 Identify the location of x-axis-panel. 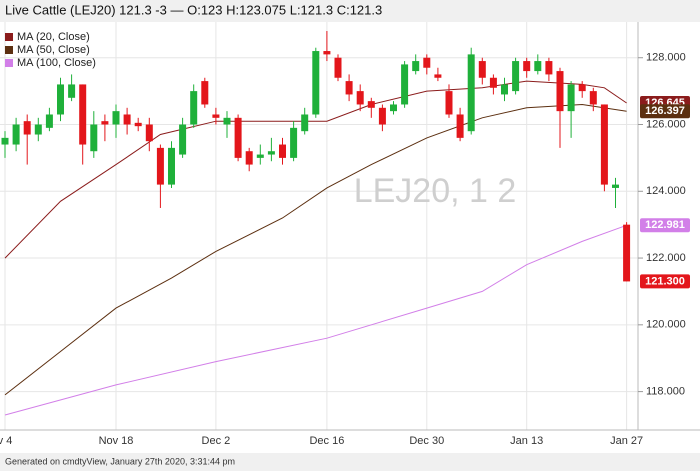
(350, 441).